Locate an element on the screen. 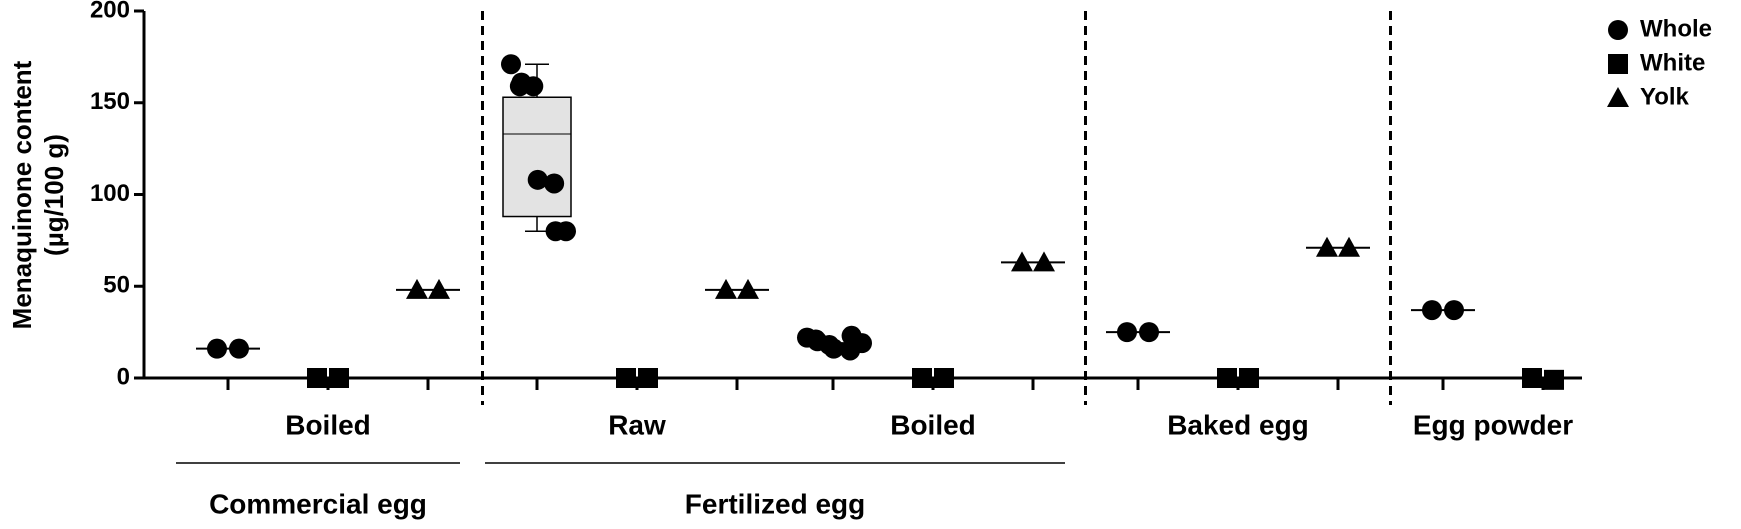  legend-label: Yolk is located at coordinates (1665, 96).